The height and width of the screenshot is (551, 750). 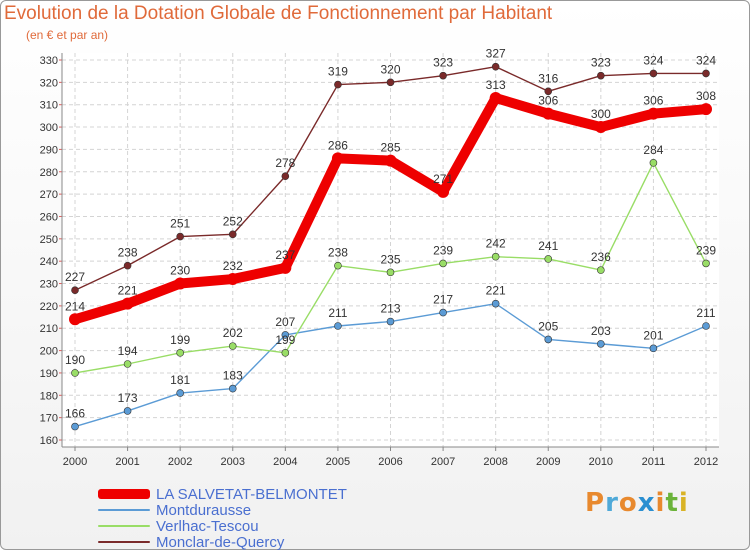 I want to click on data-label: 201, so click(x=653, y=335).